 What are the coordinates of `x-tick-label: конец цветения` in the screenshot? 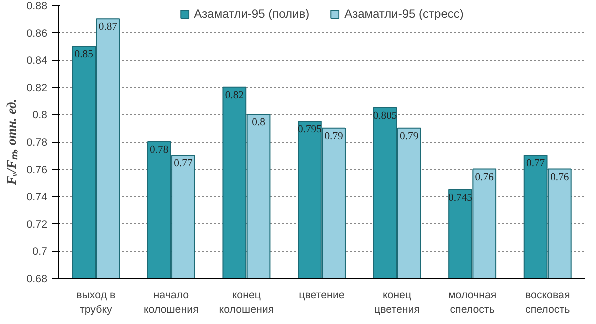 It's located at (397, 303).